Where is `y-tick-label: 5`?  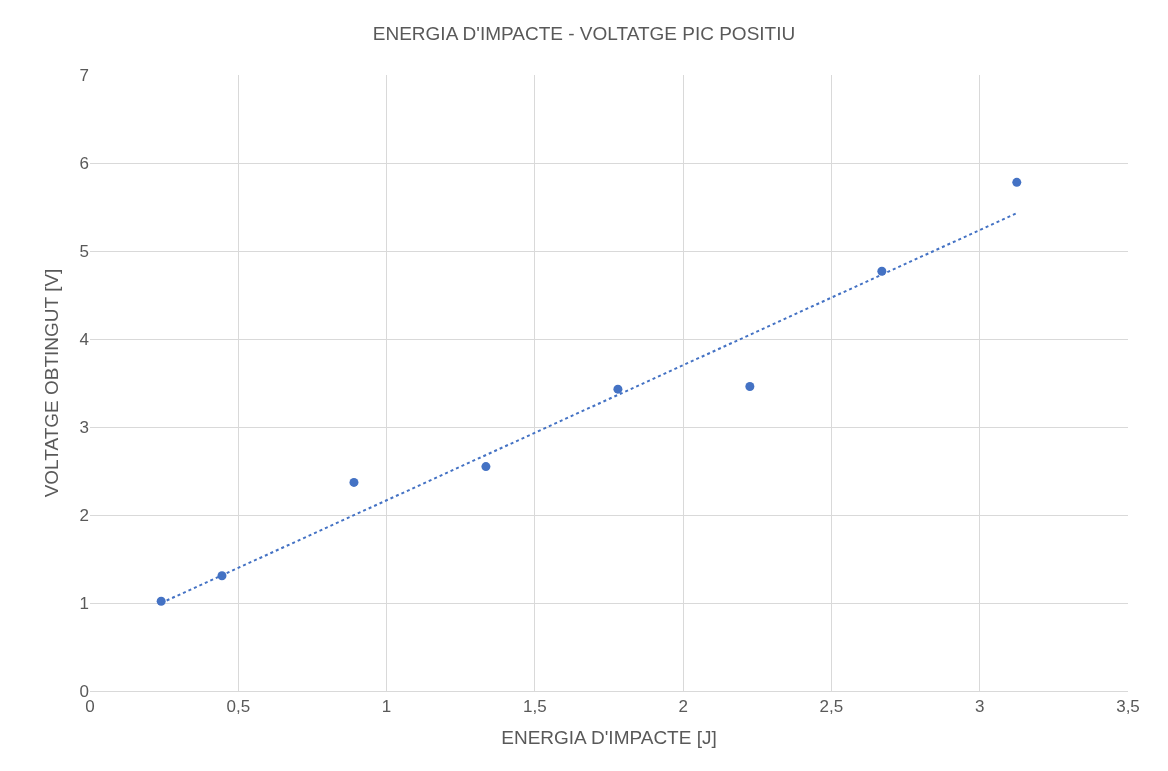
y-tick-label: 5 is located at coordinates (84, 251).